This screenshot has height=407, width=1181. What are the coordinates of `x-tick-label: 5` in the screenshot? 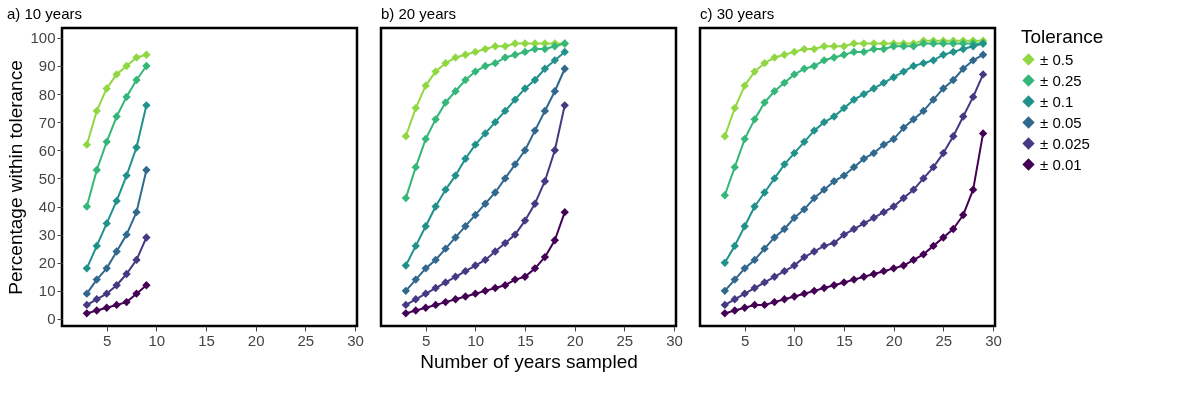 It's located at (426, 340).